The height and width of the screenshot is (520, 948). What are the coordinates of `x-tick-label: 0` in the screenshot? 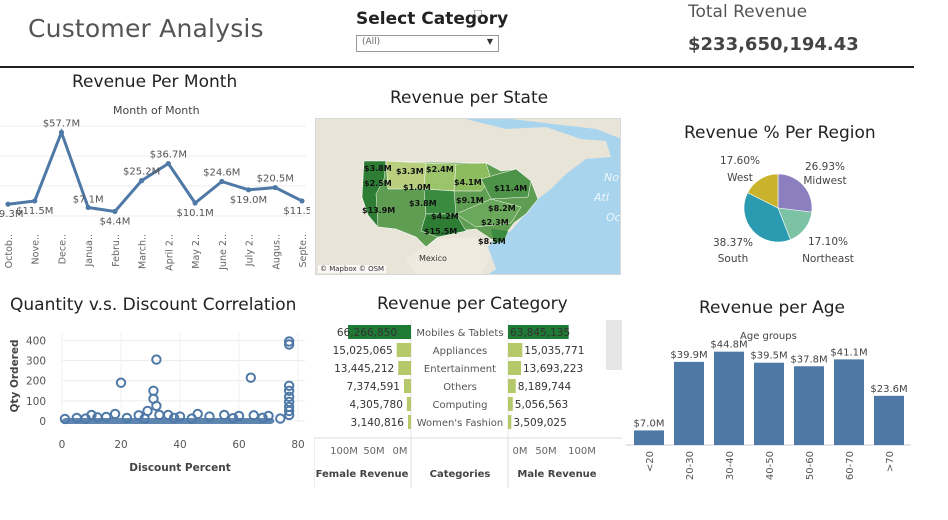 It's located at (62, 445).